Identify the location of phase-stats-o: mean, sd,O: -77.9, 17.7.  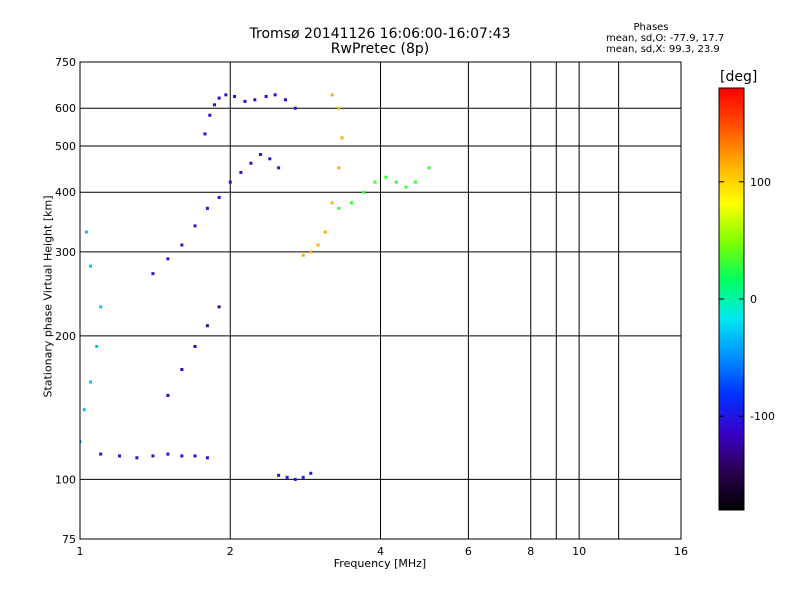
(665, 38).